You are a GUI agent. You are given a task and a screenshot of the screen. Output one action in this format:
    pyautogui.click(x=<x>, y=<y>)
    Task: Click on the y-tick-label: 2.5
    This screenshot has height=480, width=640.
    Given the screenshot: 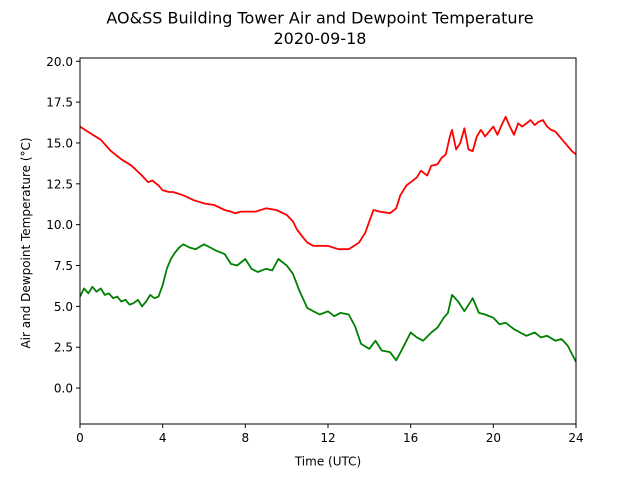 What is the action you would take?
    pyautogui.click(x=63, y=348)
    